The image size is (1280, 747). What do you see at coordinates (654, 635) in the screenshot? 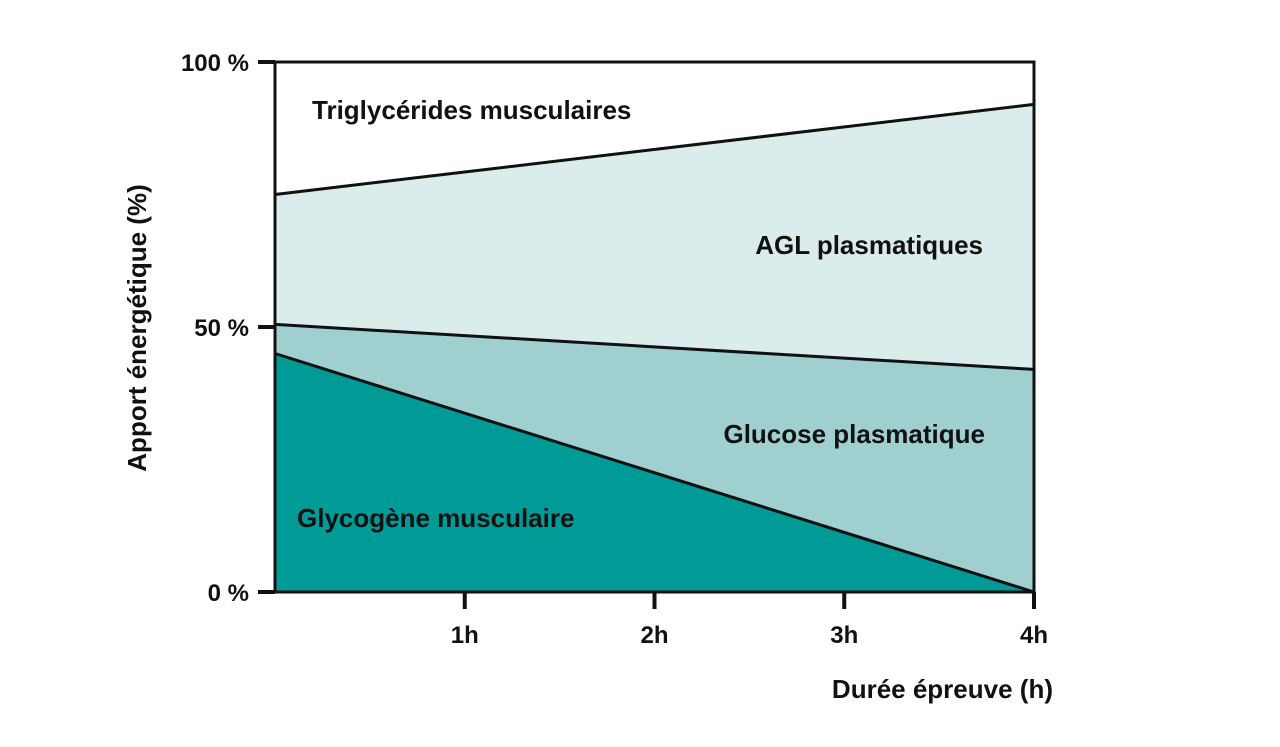
I see `x-tick-label: 2h` at bounding box center [654, 635].